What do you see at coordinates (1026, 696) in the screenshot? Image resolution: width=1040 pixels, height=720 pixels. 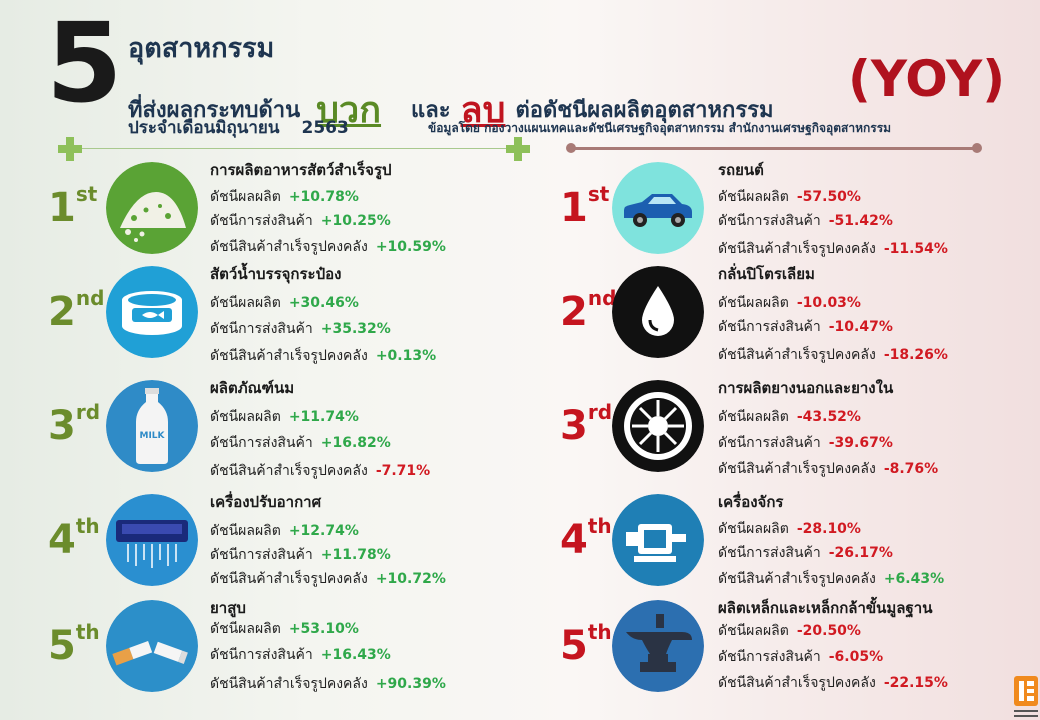 I see `oie-logo` at bounding box center [1026, 696].